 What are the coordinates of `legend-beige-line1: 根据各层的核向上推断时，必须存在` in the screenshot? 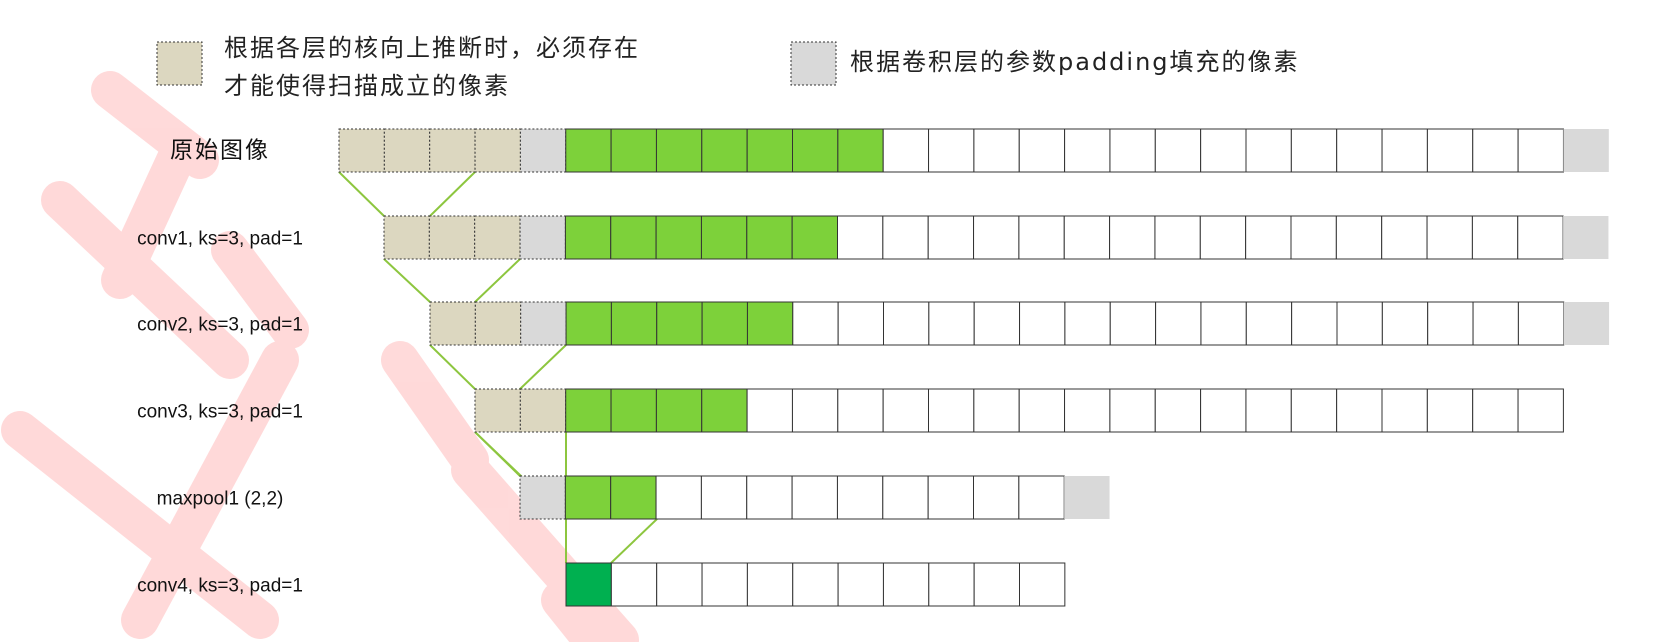 It's located at (432, 48).